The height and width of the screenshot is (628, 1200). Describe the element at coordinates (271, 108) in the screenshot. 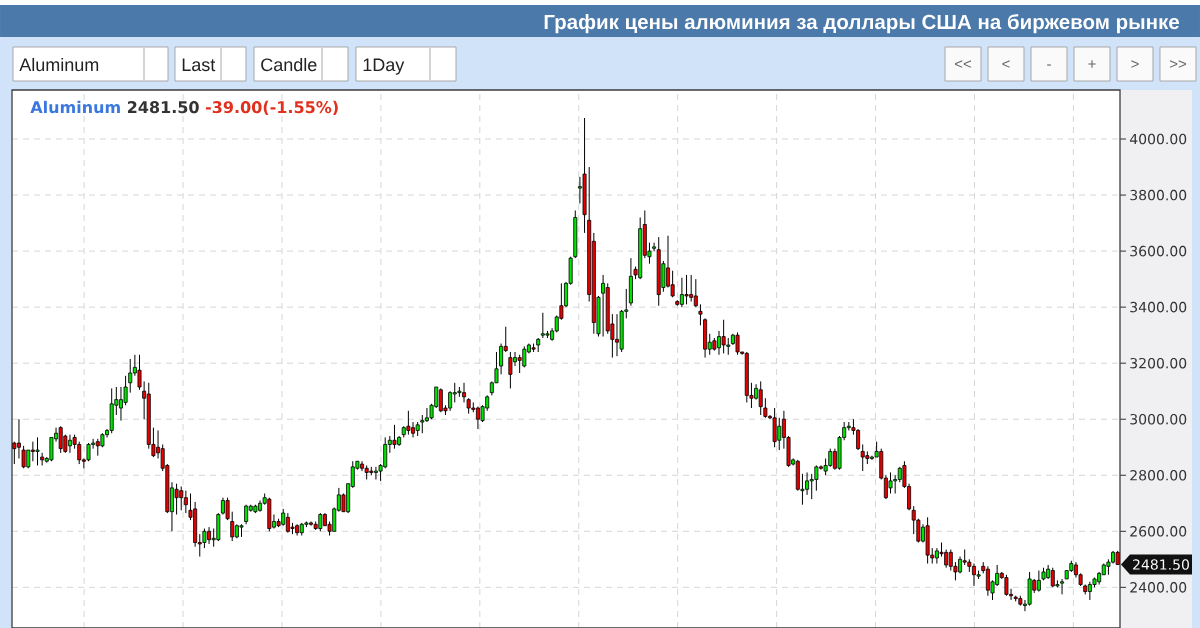

I see `annotation: -39.00(-1.55%)` at that location.